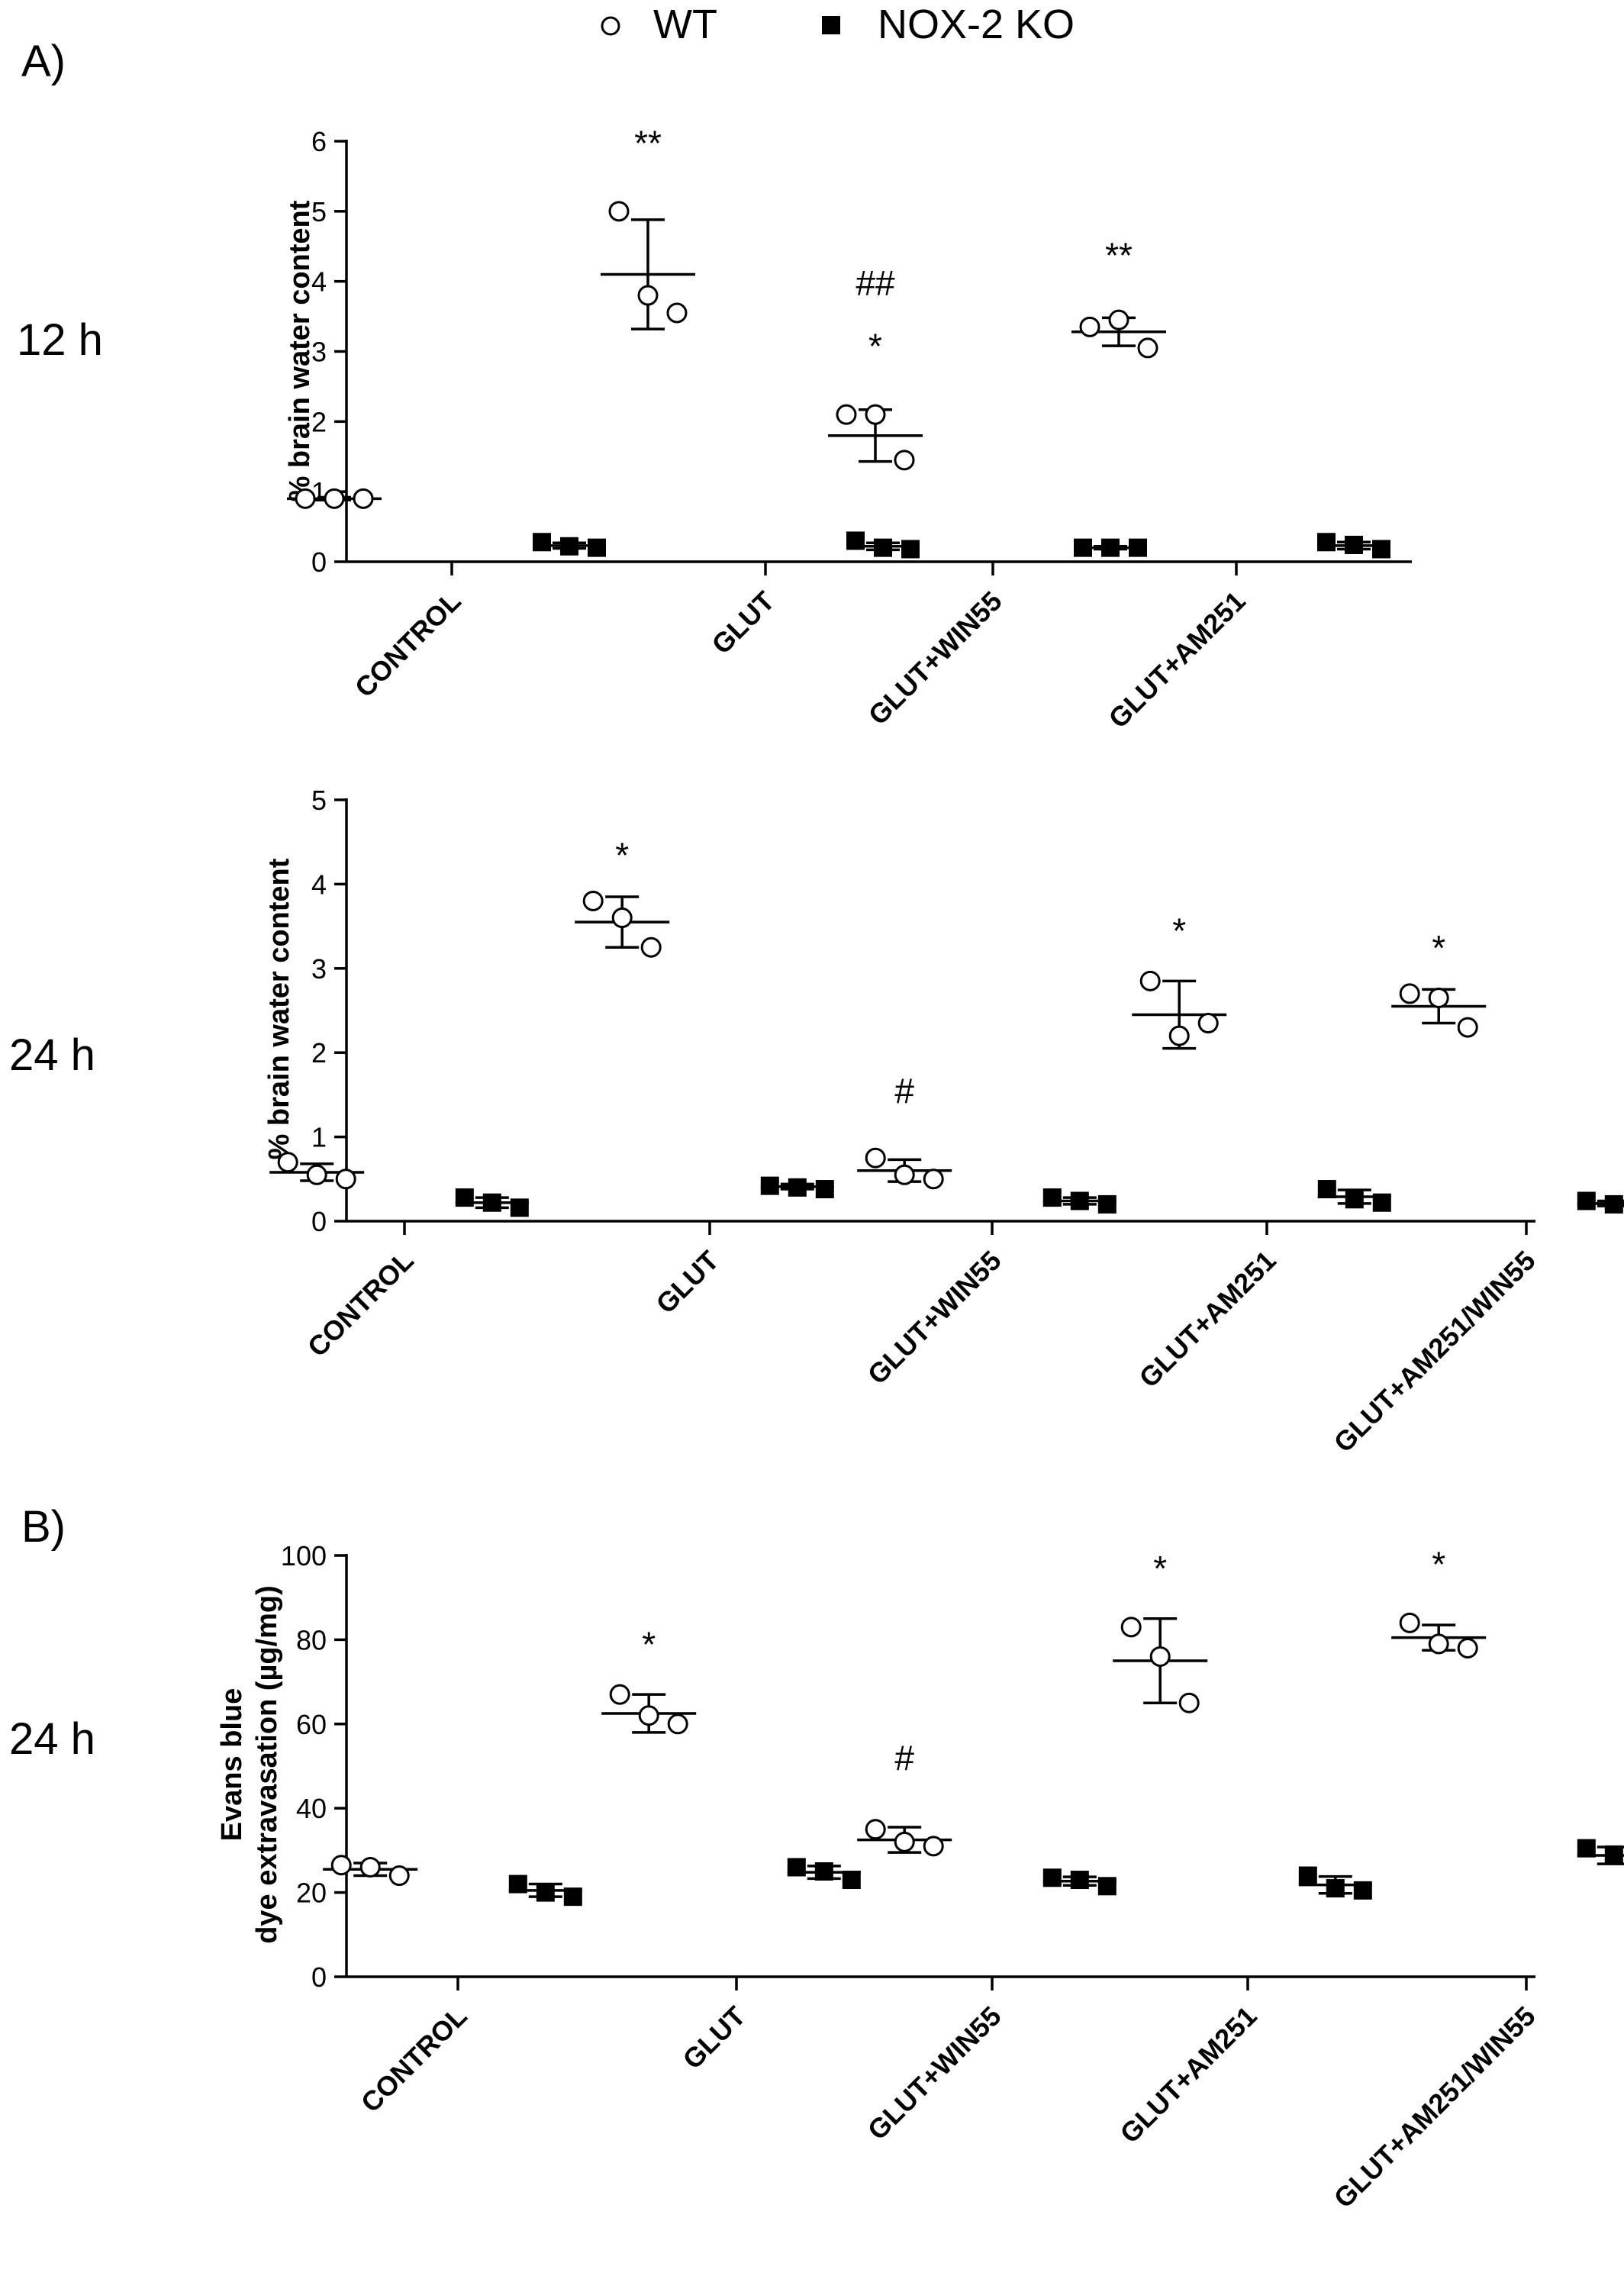 Image resolution: width=1624 pixels, height=2279 pixels. Describe the element at coordinates (52, 1739) in the screenshot. I see `time-label-24h-b: 24 h` at that location.